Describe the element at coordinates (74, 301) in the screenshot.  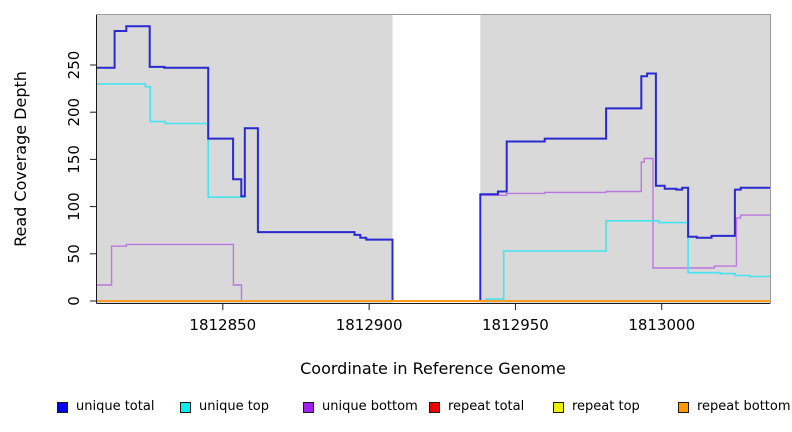
I see `y-tick-label: 0` at that location.